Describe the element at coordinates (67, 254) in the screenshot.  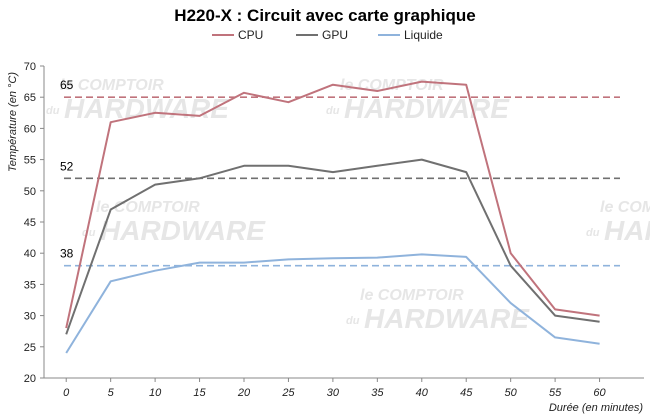
I see `reference-line-label: 38` at that location.